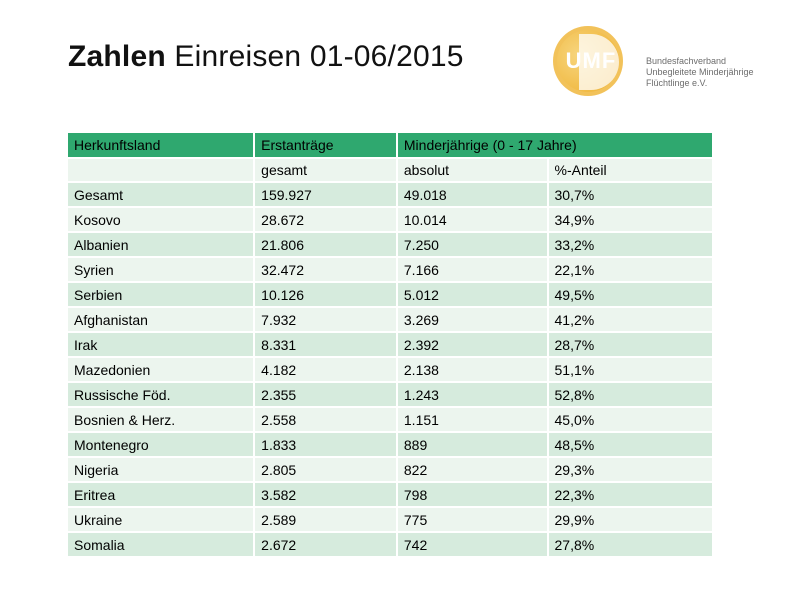 This screenshot has width=794, height=595. What do you see at coordinates (326, 295) in the screenshot?
I see `cell-gesamt: 10.126` at bounding box center [326, 295].